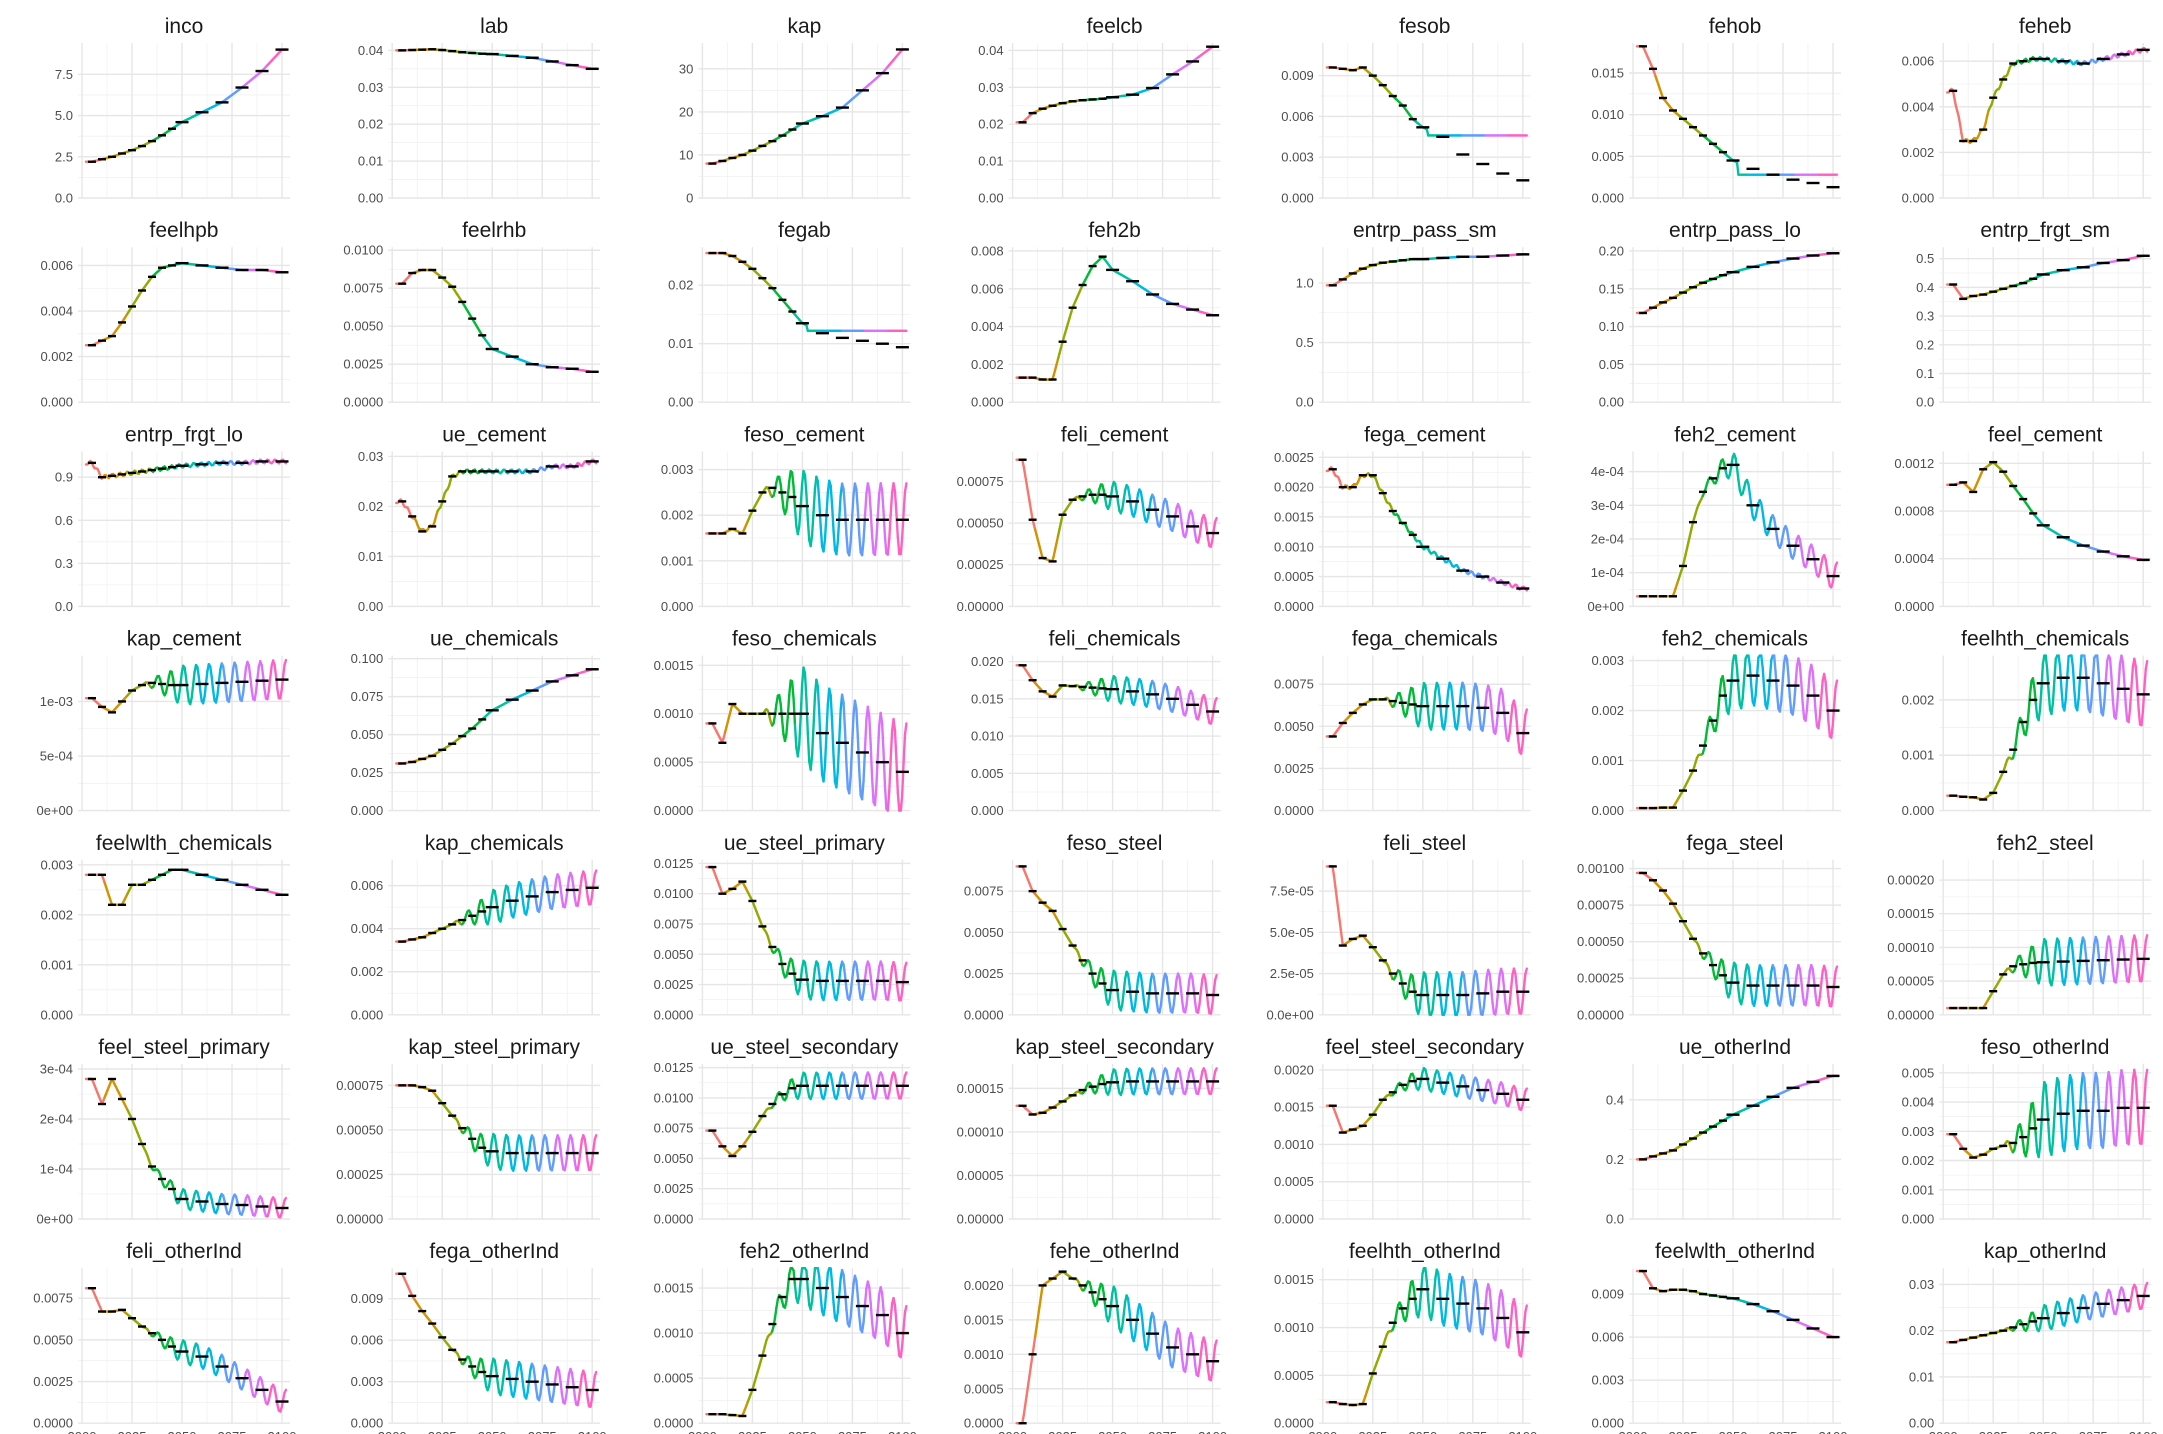 This screenshot has width=2163, height=1434. What do you see at coordinates (1925, 402) in the screenshot?
I see `y-tick-label: 0.0` at bounding box center [1925, 402].